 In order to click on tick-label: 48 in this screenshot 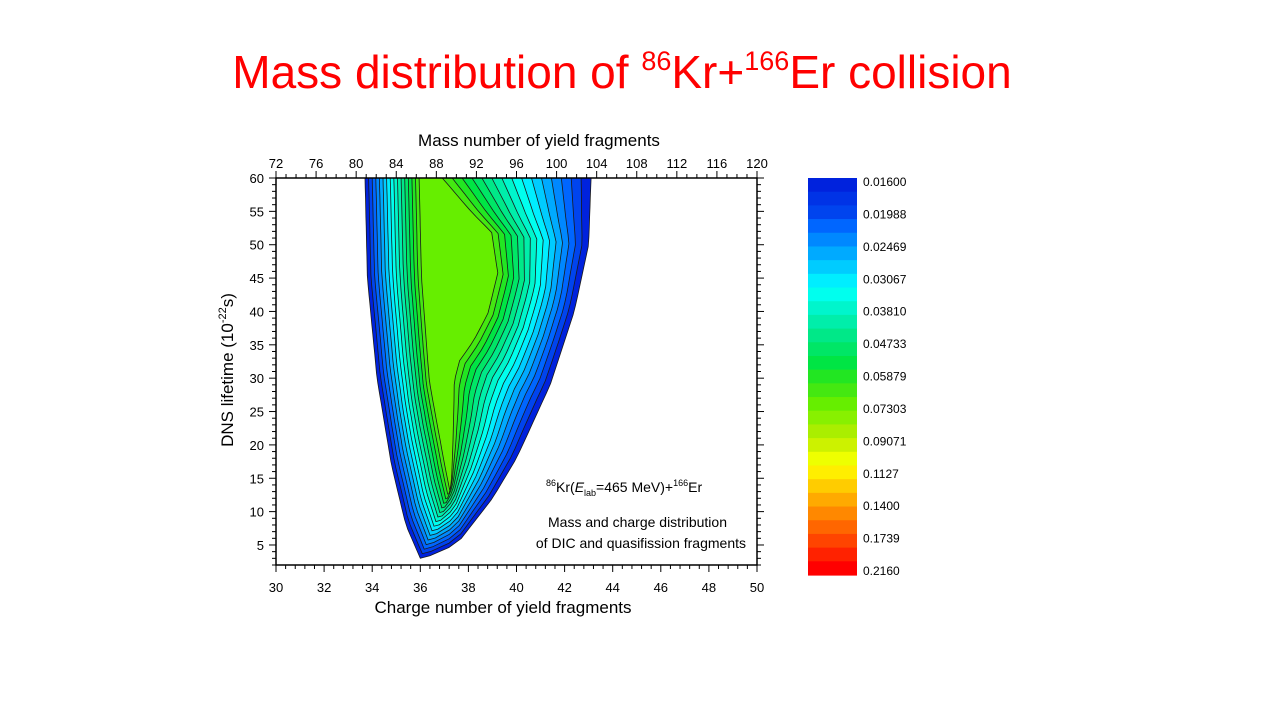, I will do `click(709, 587)`.